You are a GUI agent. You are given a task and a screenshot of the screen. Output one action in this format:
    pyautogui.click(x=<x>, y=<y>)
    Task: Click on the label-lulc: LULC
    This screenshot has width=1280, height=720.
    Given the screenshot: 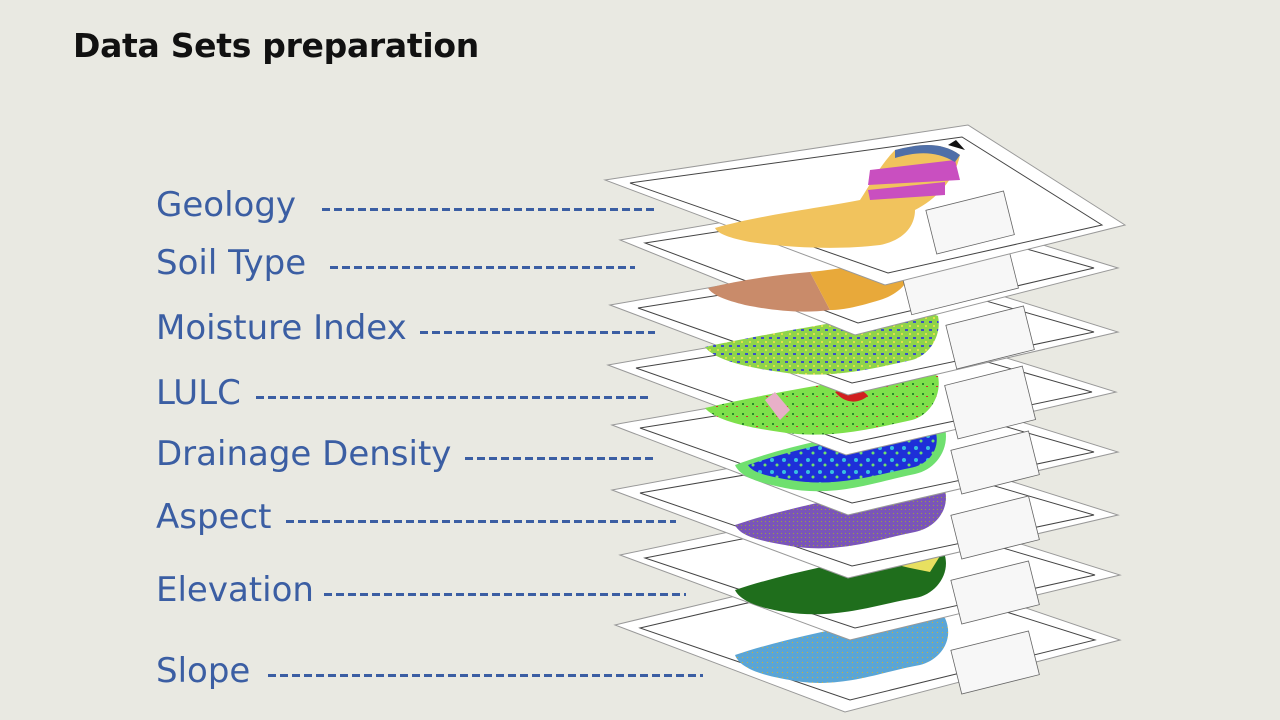 What is the action you would take?
    pyautogui.click(x=198, y=393)
    